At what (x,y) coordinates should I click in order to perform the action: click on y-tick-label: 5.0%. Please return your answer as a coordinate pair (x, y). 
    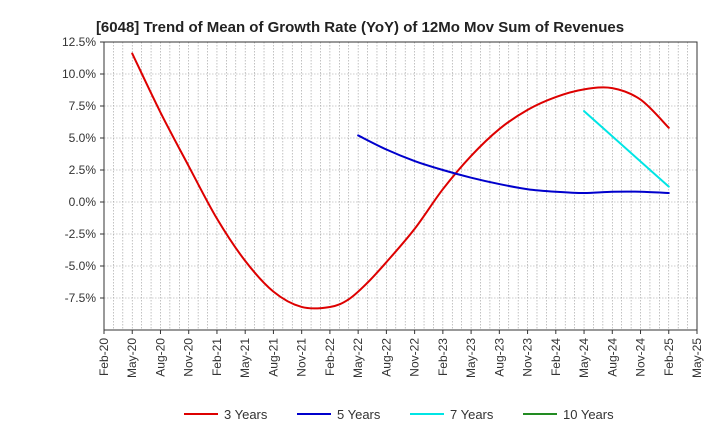
    Looking at the image, I should click on (83, 138).